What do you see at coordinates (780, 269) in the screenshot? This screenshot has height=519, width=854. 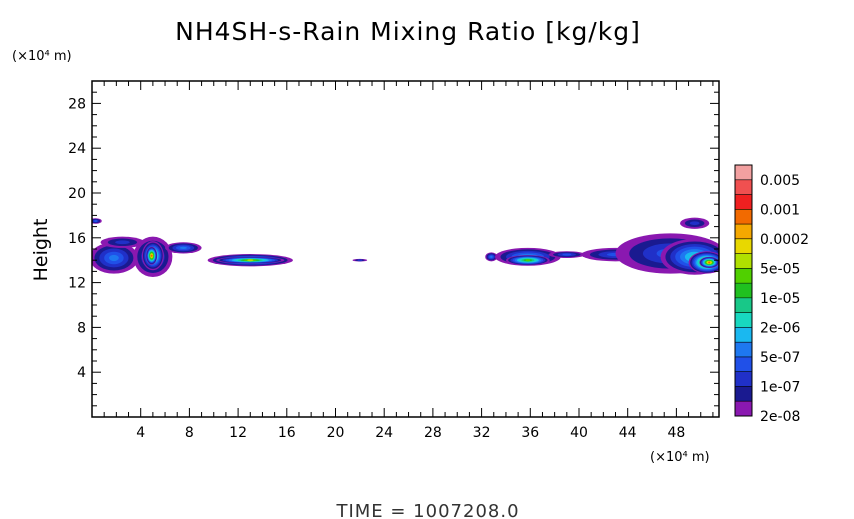 I see `colorbar-label: 5e-05` at bounding box center [780, 269].